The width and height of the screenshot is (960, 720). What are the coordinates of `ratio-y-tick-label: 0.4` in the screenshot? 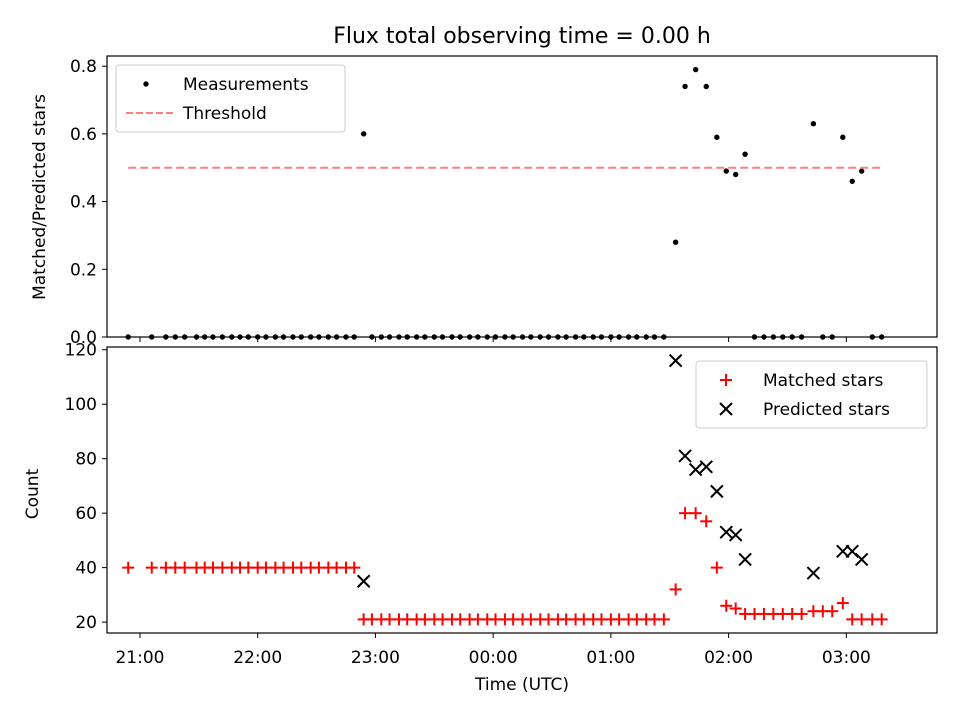 It's located at (83, 203).